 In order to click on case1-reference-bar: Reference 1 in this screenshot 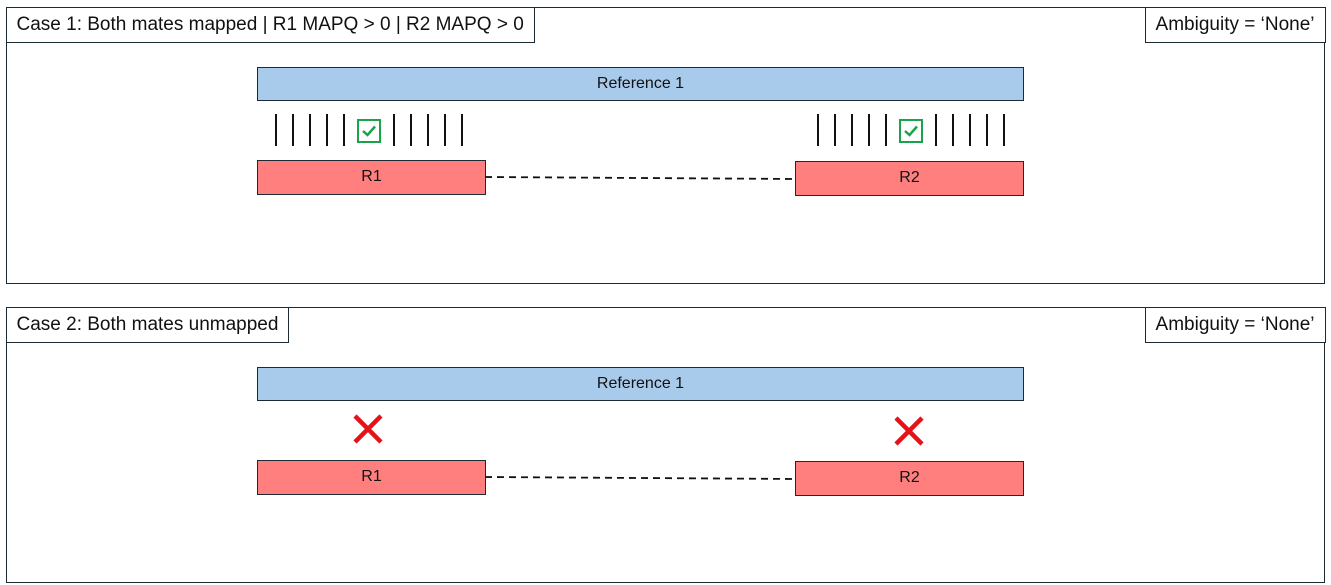, I will do `click(640, 84)`.